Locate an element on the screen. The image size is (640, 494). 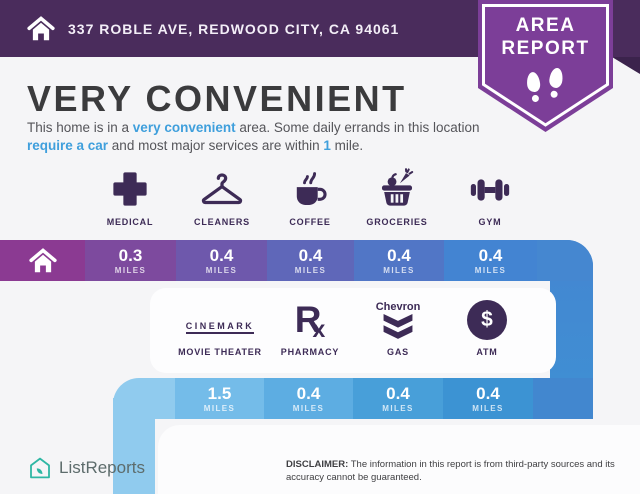
service-label: CLEANERS is located at coordinates (222, 222).